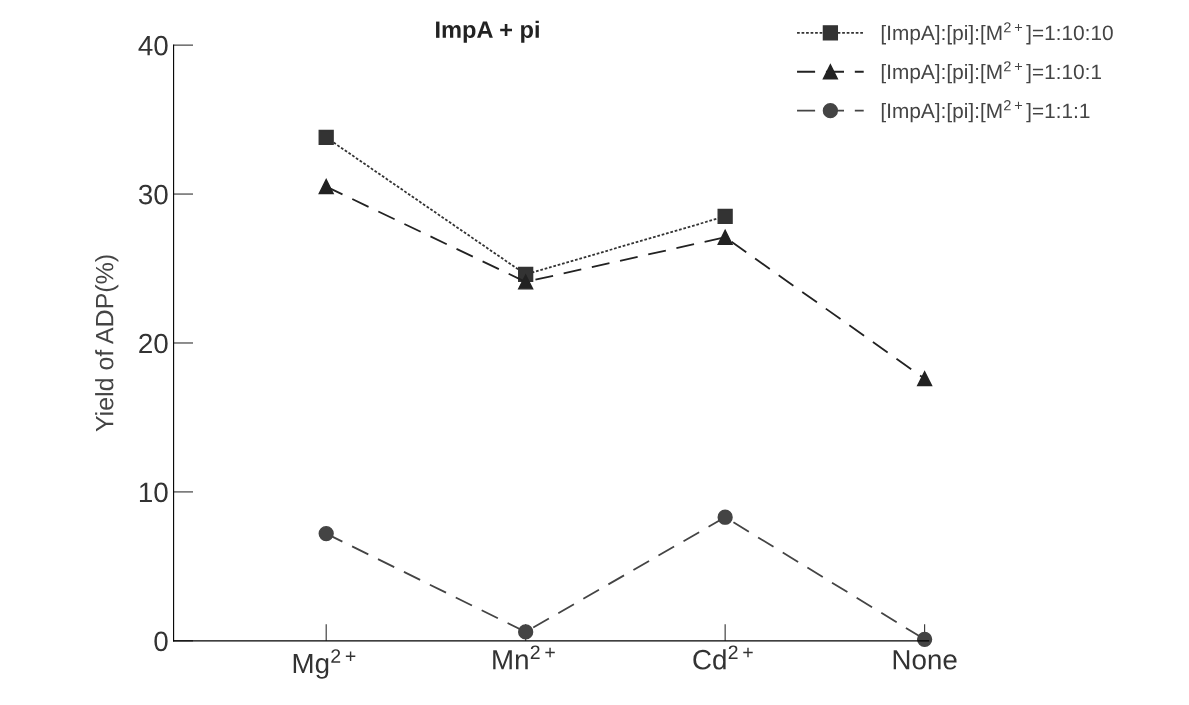 The image size is (1189, 705). What do you see at coordinates (524, 657) in the screenshot?
I see `x-tick-label: Mn$^{2+}$` at bounding box center [524, 657].